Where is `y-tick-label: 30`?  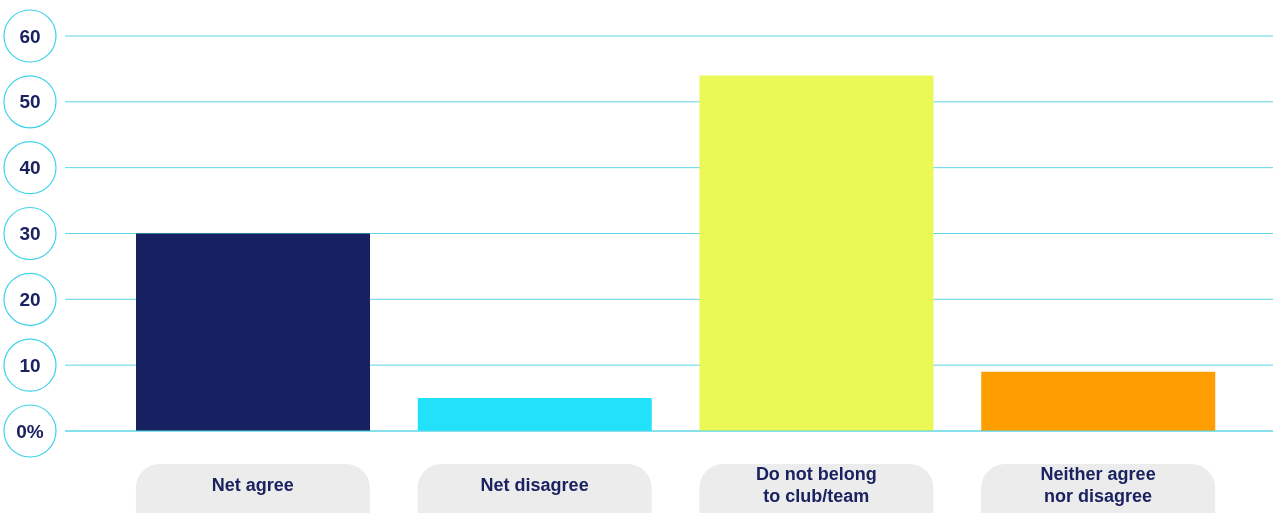 y-tick-label: 30 is located at coordinates (30, 233).